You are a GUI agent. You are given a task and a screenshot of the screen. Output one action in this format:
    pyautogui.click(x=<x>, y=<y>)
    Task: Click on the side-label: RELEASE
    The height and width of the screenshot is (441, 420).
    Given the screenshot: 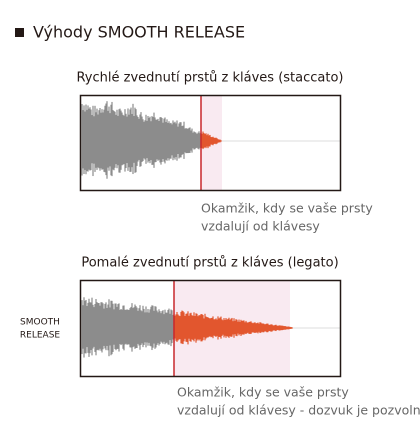 What is the action you would take?
    pyautogui.click(x=40, y=336)
    